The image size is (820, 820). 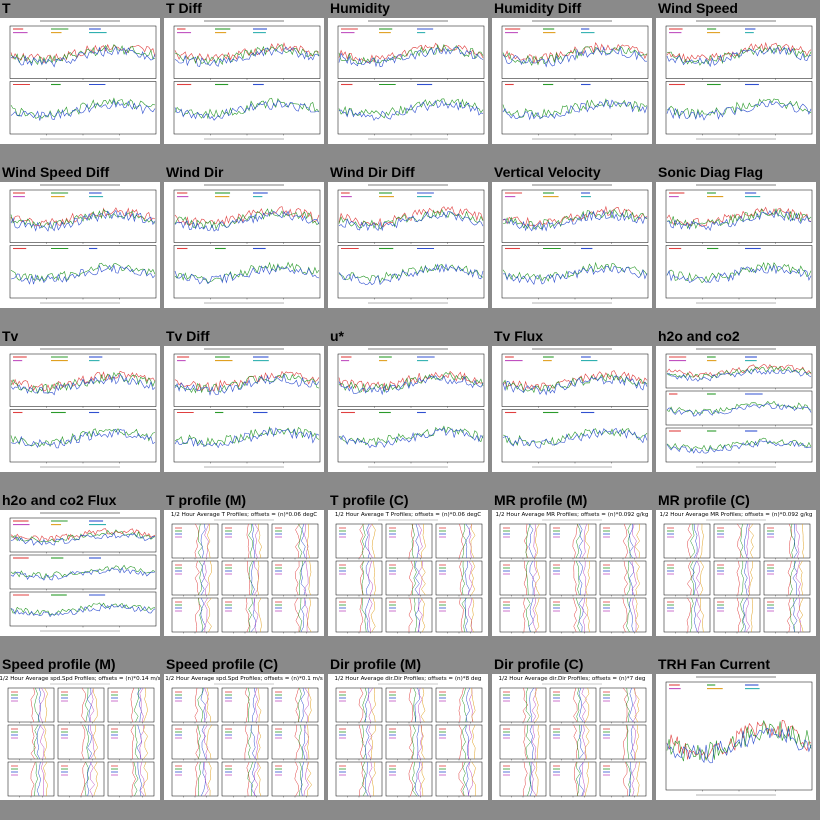 What do you see at coordinates (80, 245) in the screenshot?
I see `plot-thumbnail-wind-speed-diff` at bounding box center [80, 245].